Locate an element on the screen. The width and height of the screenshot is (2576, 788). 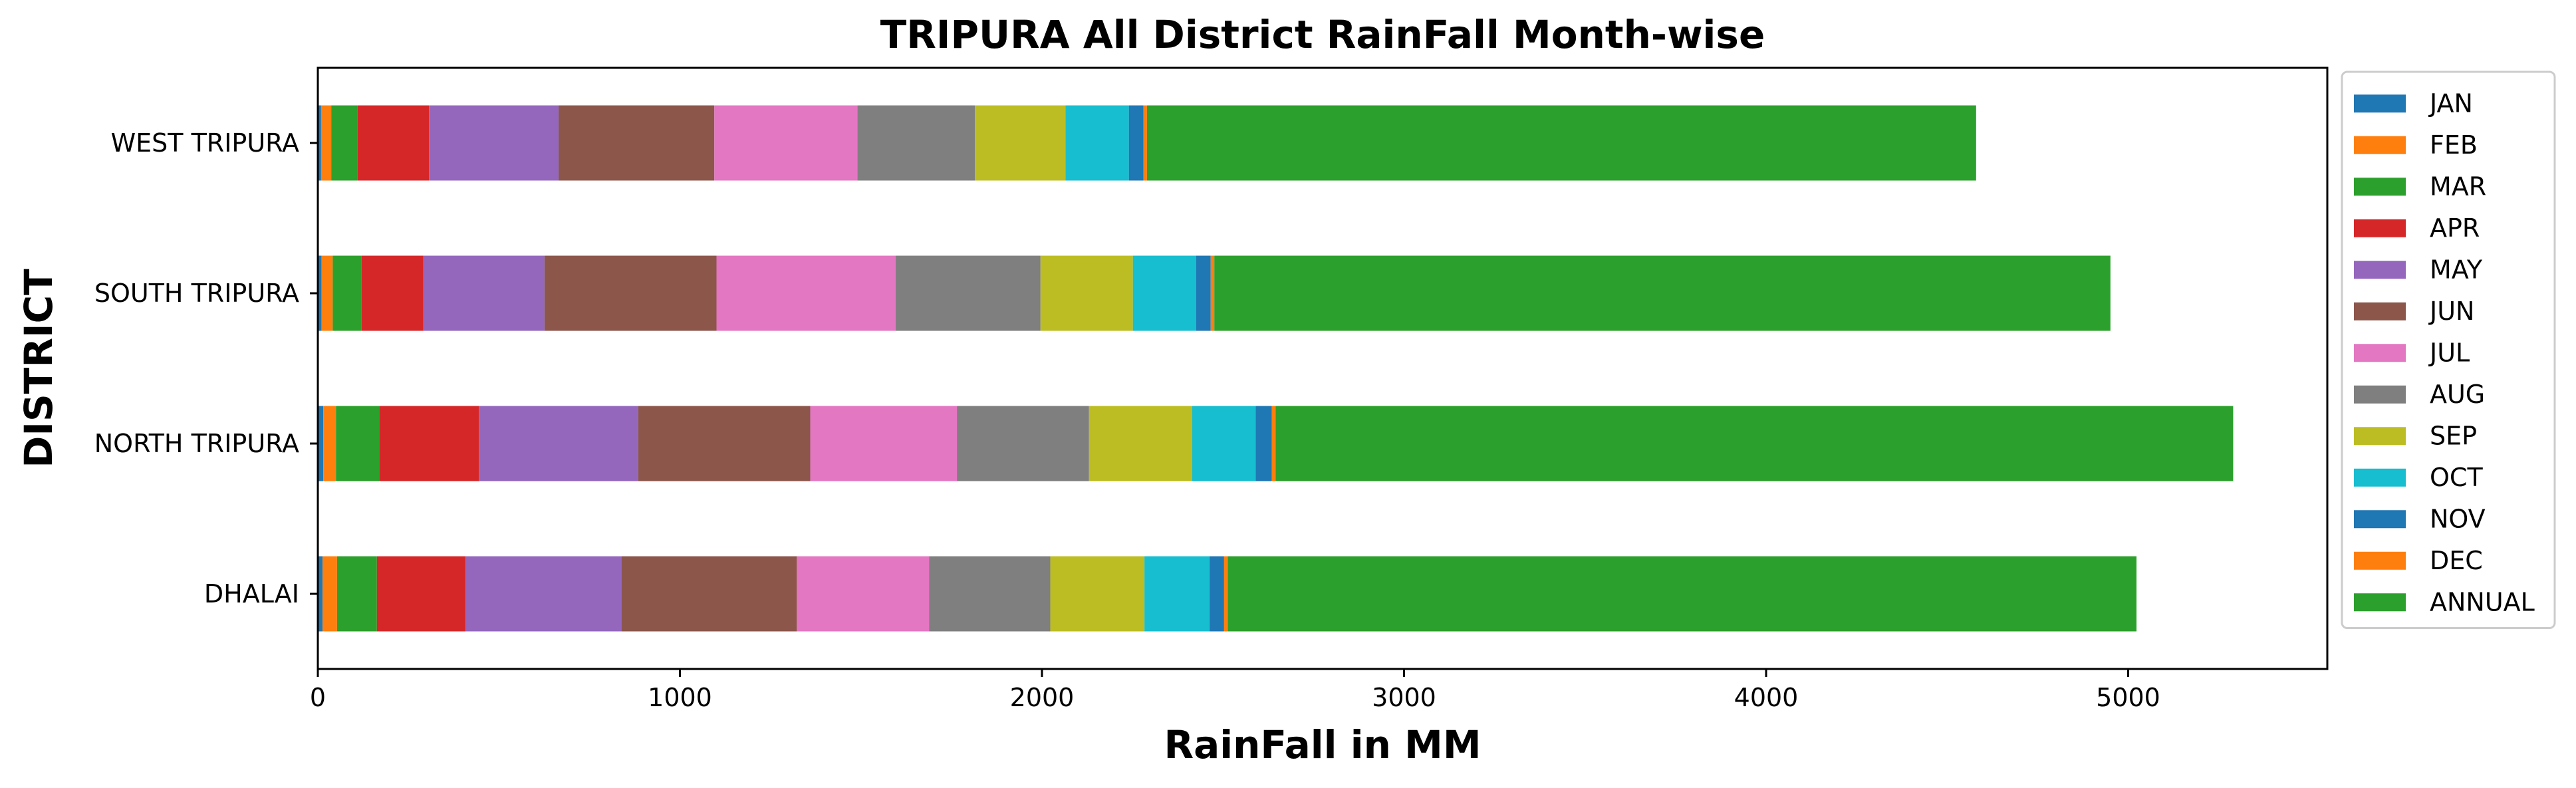
bar-west-tripura-jun is located at coordinates (637, 143).